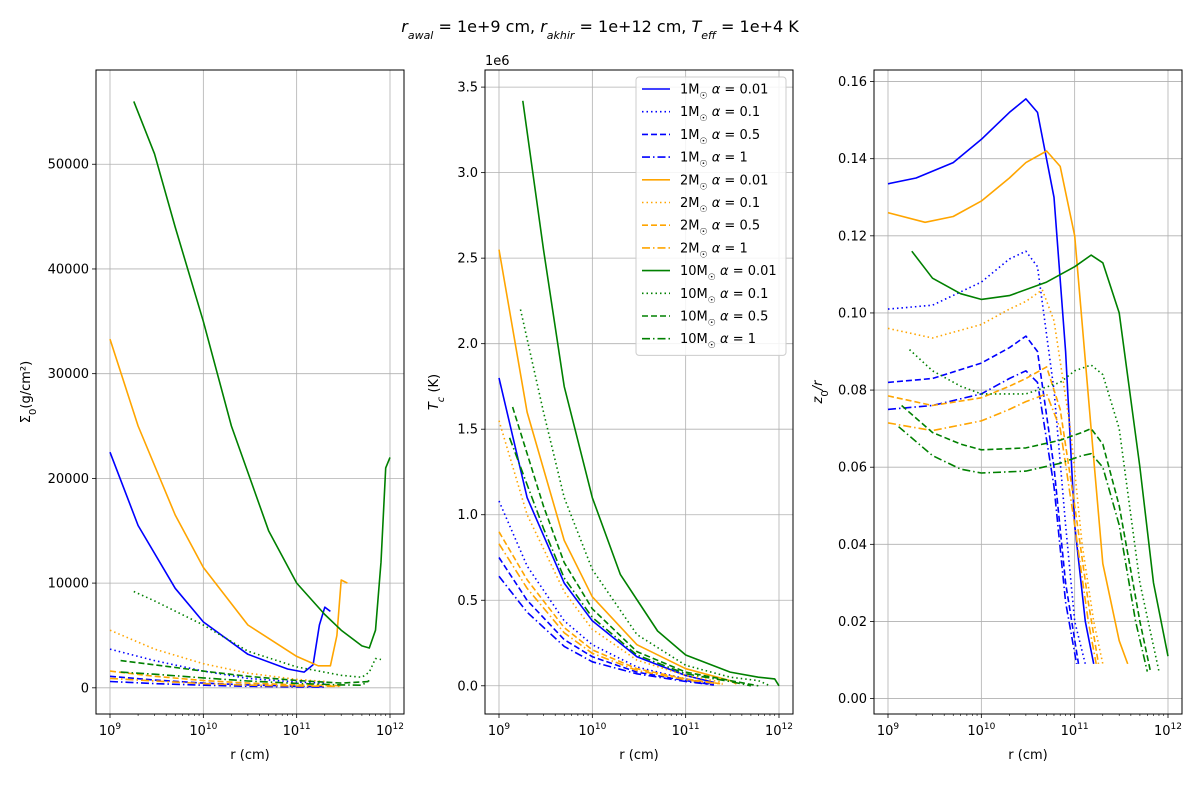 The image size is (1200, 800). Describe the element at coordinates (467, 259) in the screenshot. I see `y-tick-label: 2.5` at that location.